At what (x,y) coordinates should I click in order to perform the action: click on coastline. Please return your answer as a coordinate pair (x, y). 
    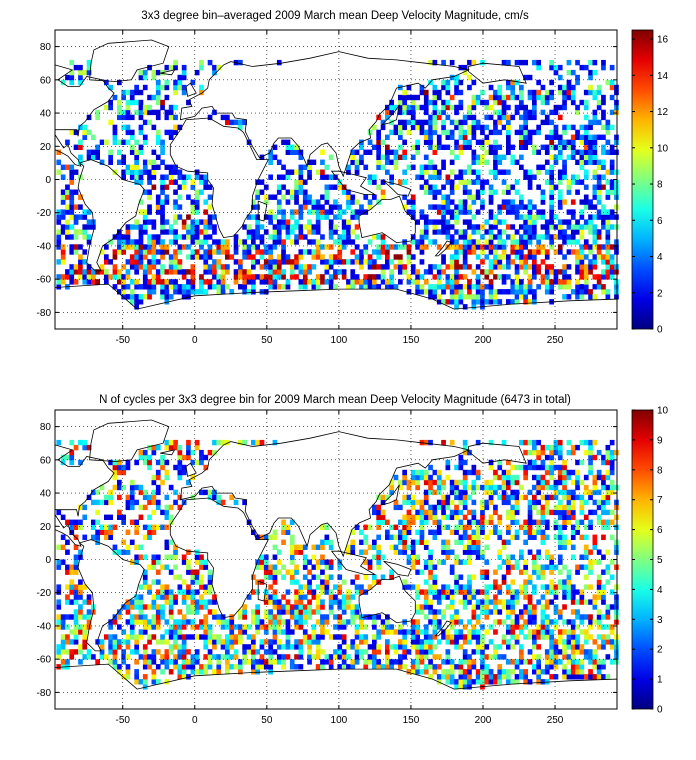
    Looking at the image, I should click on (390, 115).